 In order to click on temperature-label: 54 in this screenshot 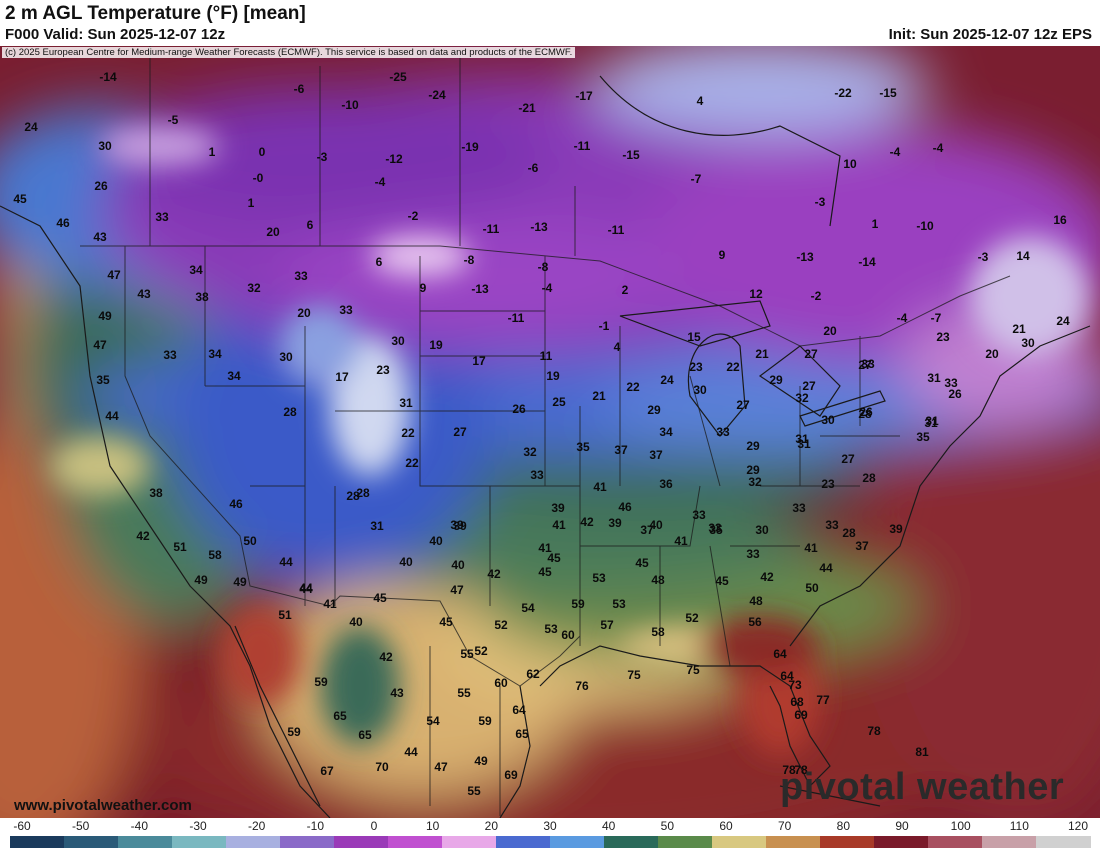, I will do `click(433, 721)`.